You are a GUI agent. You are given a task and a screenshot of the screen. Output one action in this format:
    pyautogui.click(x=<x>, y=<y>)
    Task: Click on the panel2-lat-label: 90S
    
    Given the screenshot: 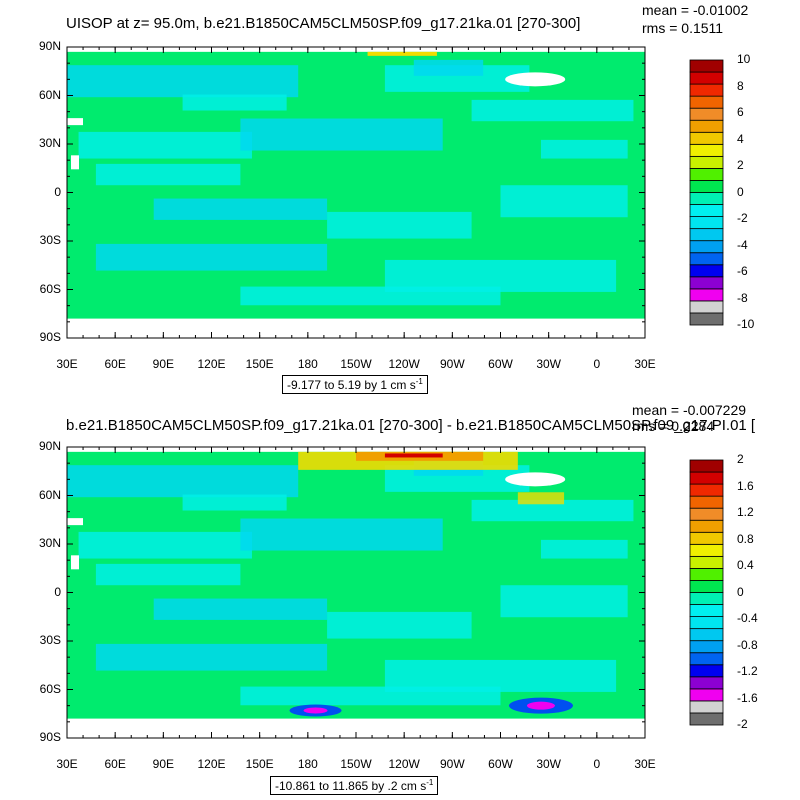 What is the action you would take?
    pyautogui.click(x=50, y=737)
    